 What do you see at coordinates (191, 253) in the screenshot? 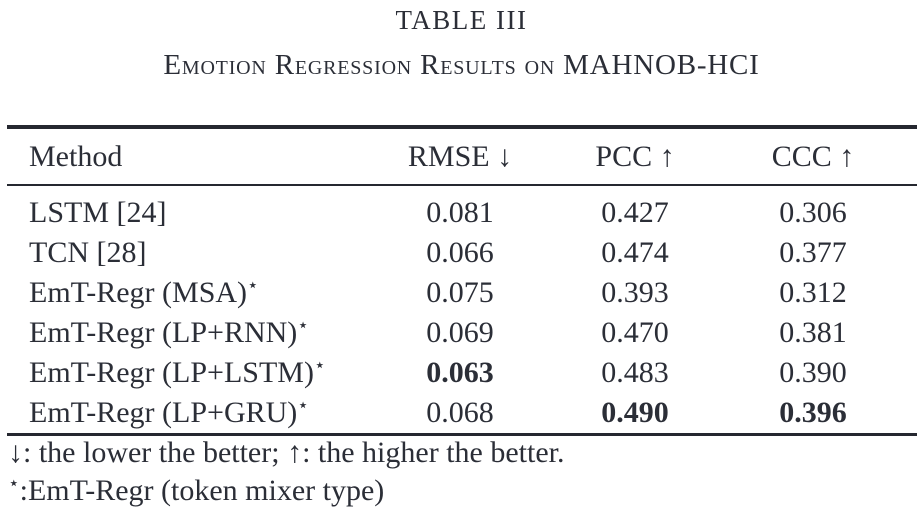
I see `method-cell: TCN [28]` at bounding box center [191, 253].